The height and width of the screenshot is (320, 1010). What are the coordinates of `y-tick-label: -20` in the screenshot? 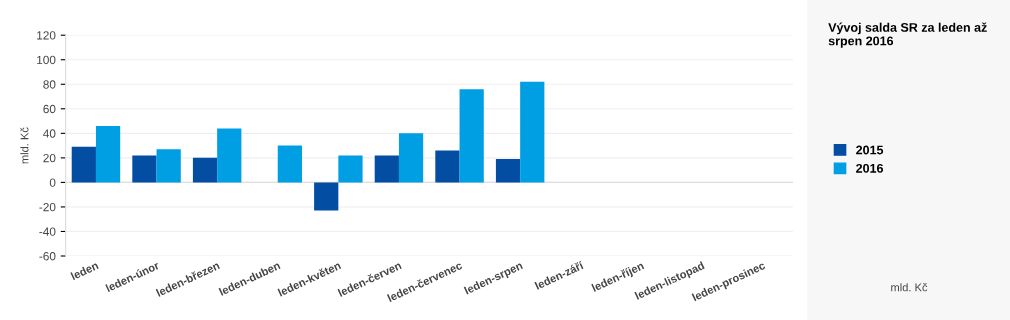 It's located at (47, 207).